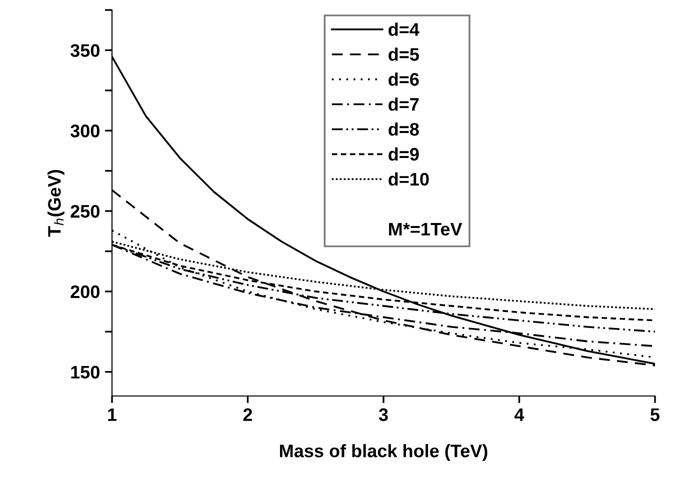 The height and width of the screenshot is (489, 683). I want to click on y-tick-label: 300, so click(85, 131).